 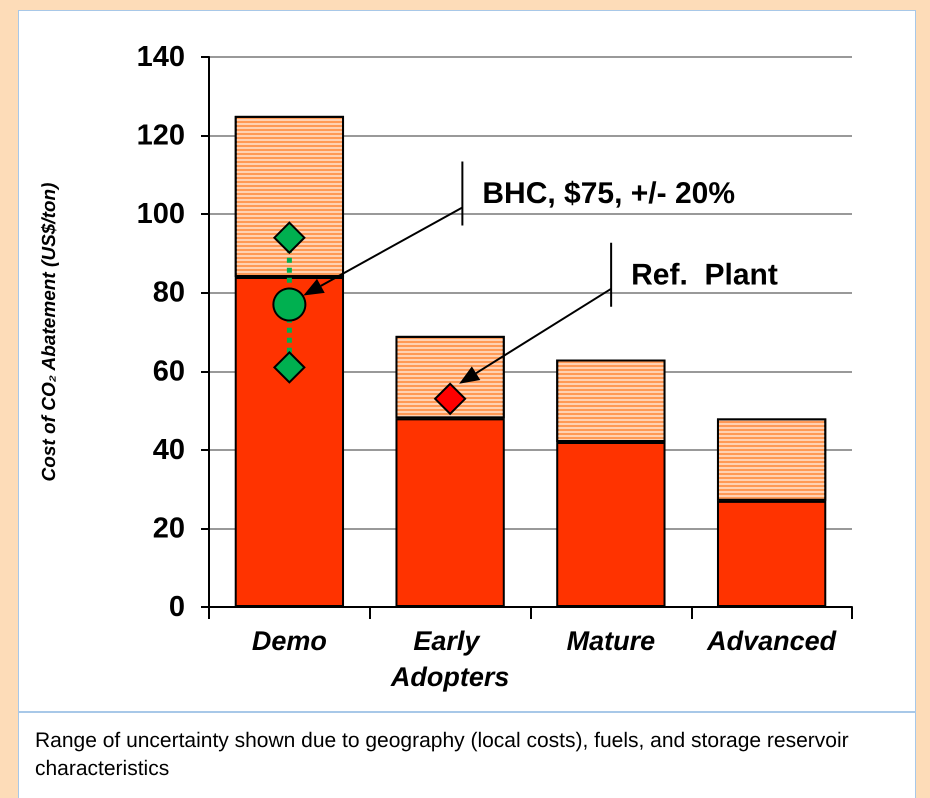 What do you see at coordinates (49, 332) in the screenshot?
I see `y-axis-title: Cost of CO₂ Abatement (US$/ton)` at bounding box center [49, 332].